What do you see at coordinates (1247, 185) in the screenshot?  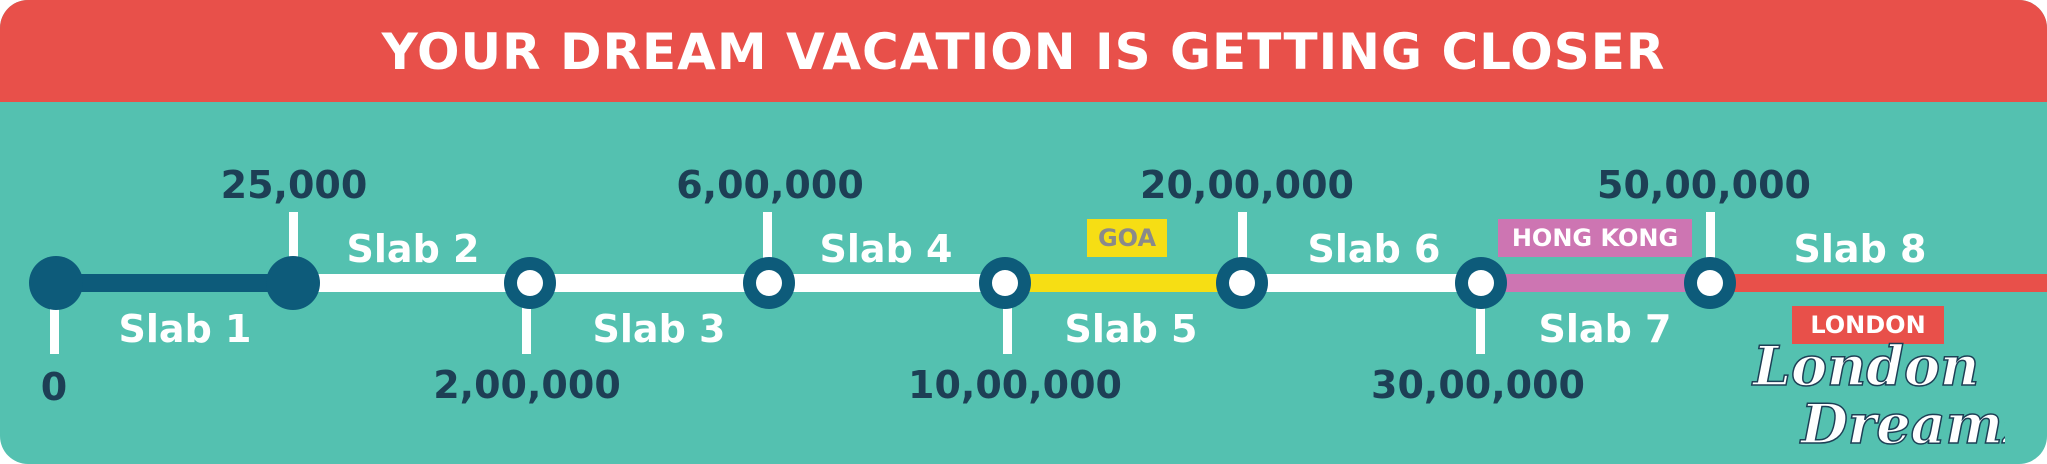 I see `milestone-label: 20,00,000` at bounding box center [1247, 185].